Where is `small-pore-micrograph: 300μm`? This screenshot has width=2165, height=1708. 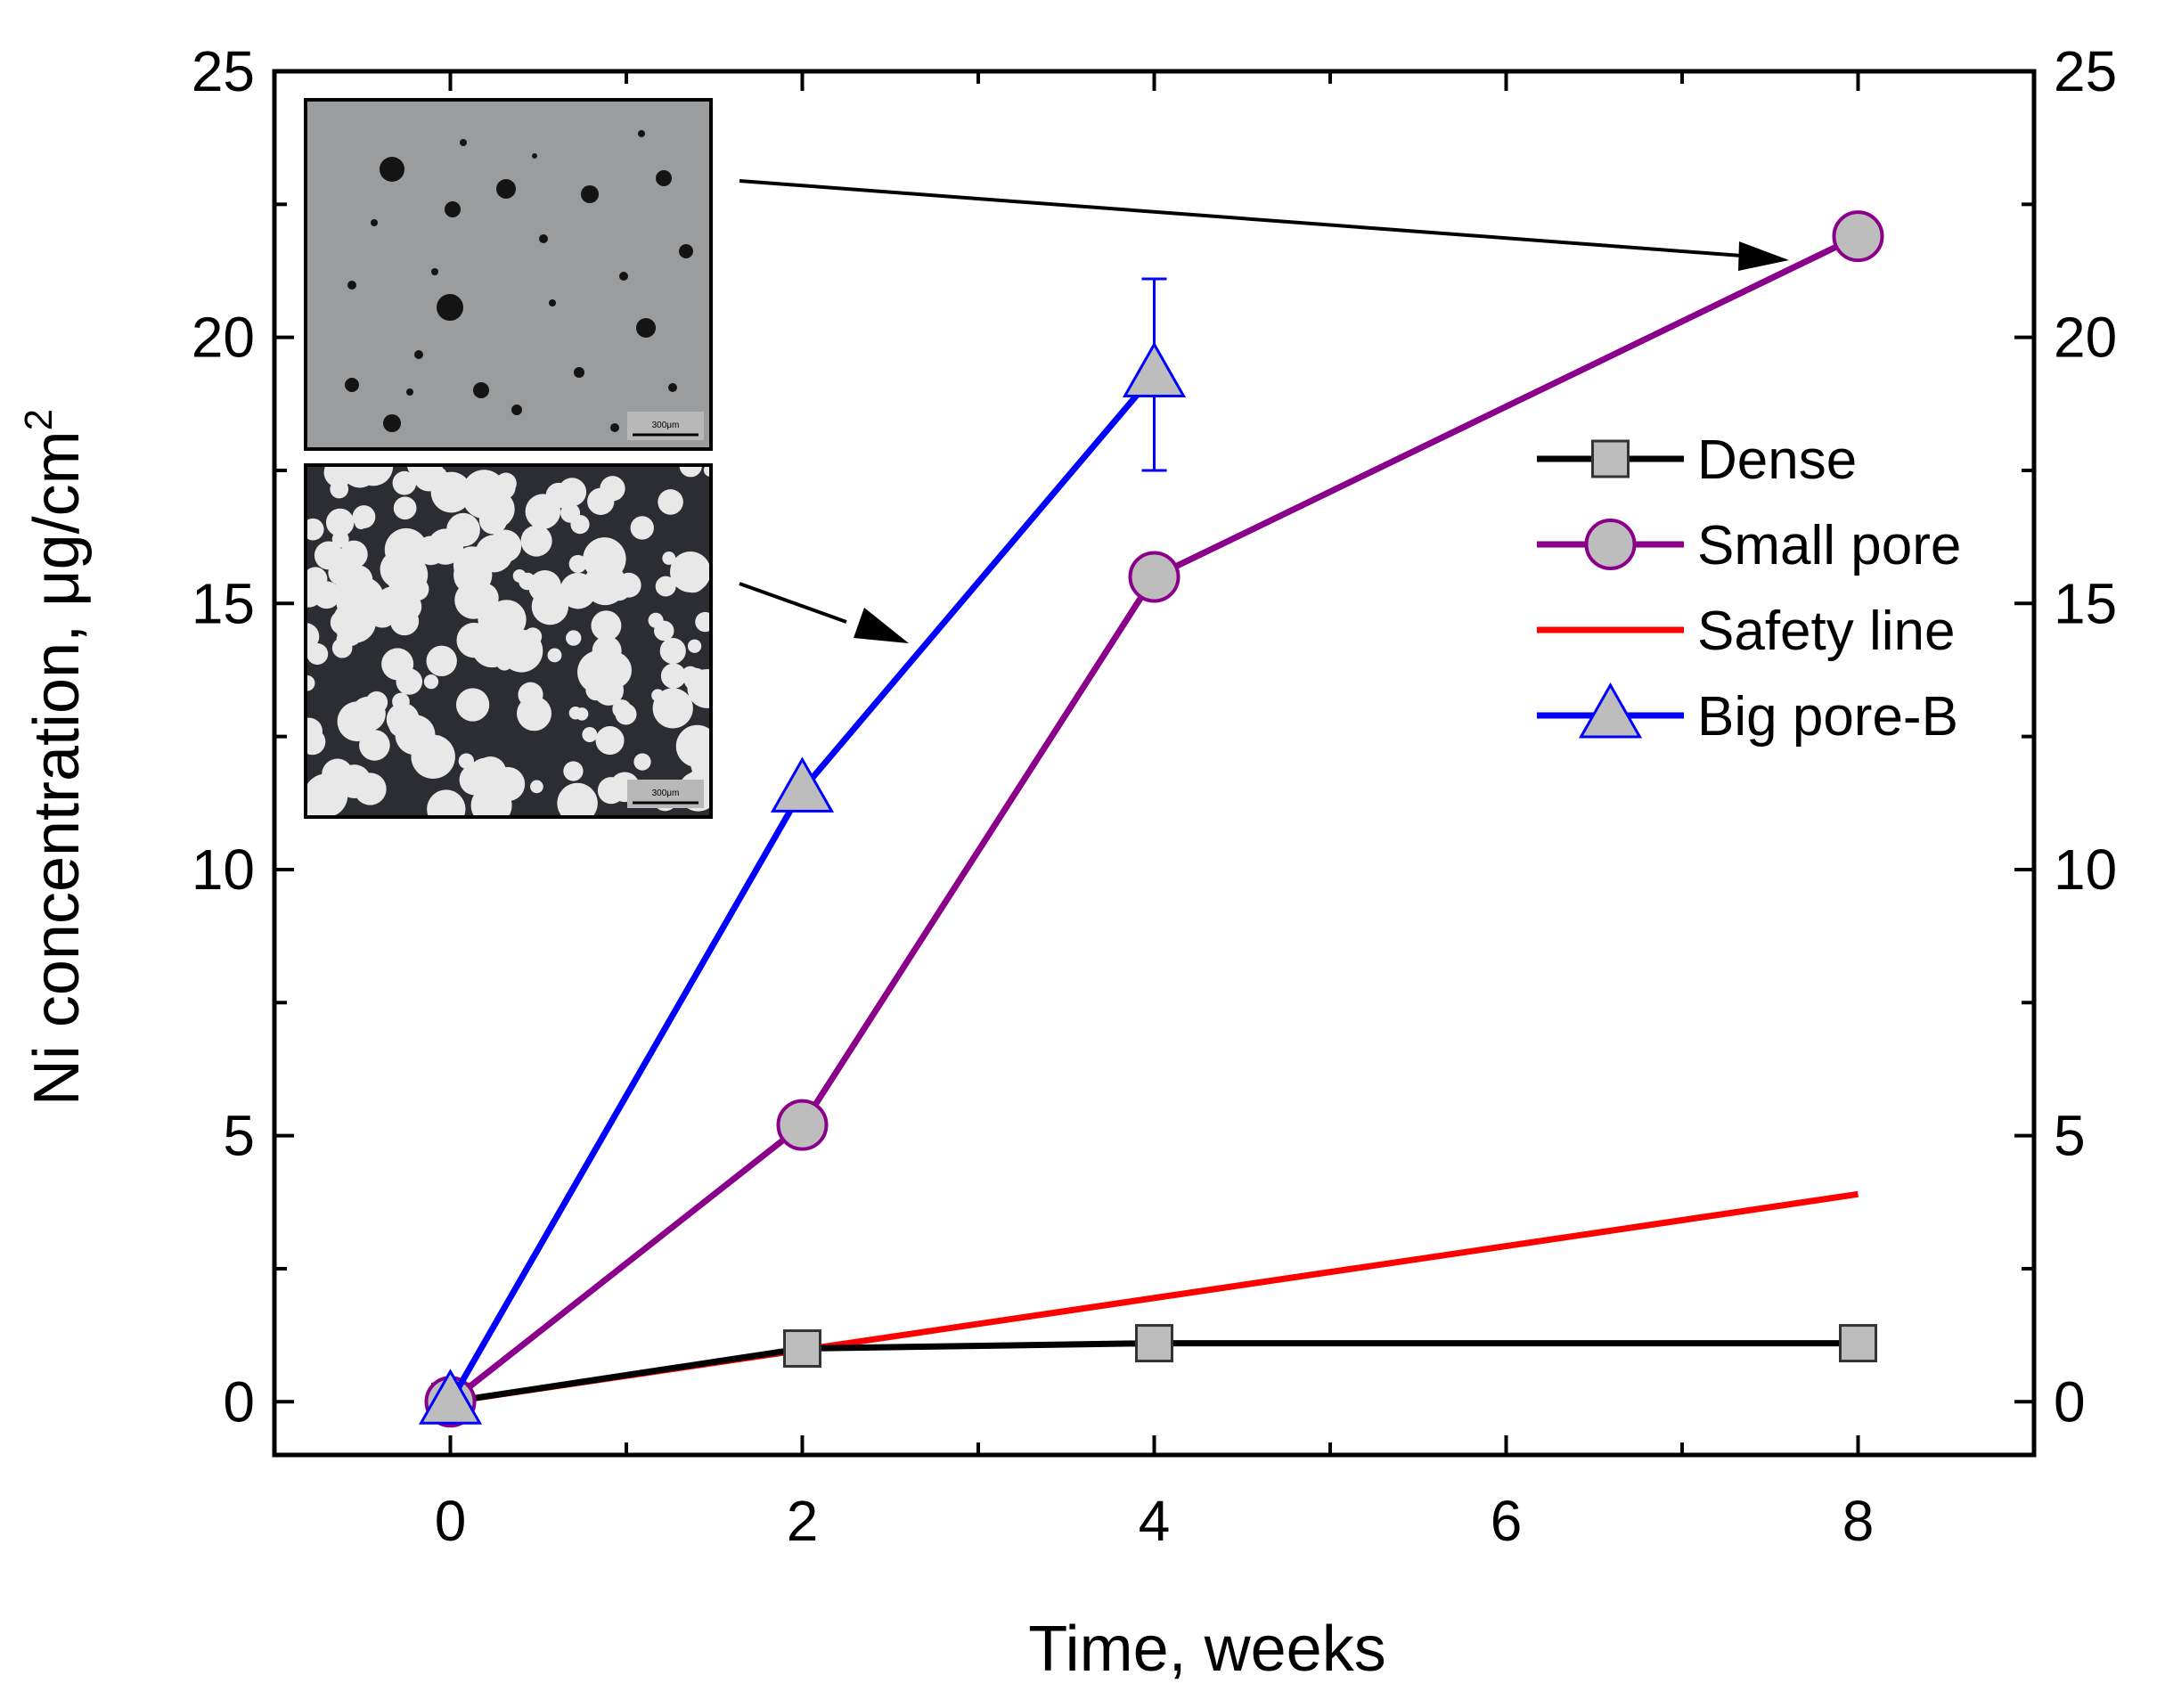
small-pore-micrograph: 300μm is located at coordinates (508, 274).